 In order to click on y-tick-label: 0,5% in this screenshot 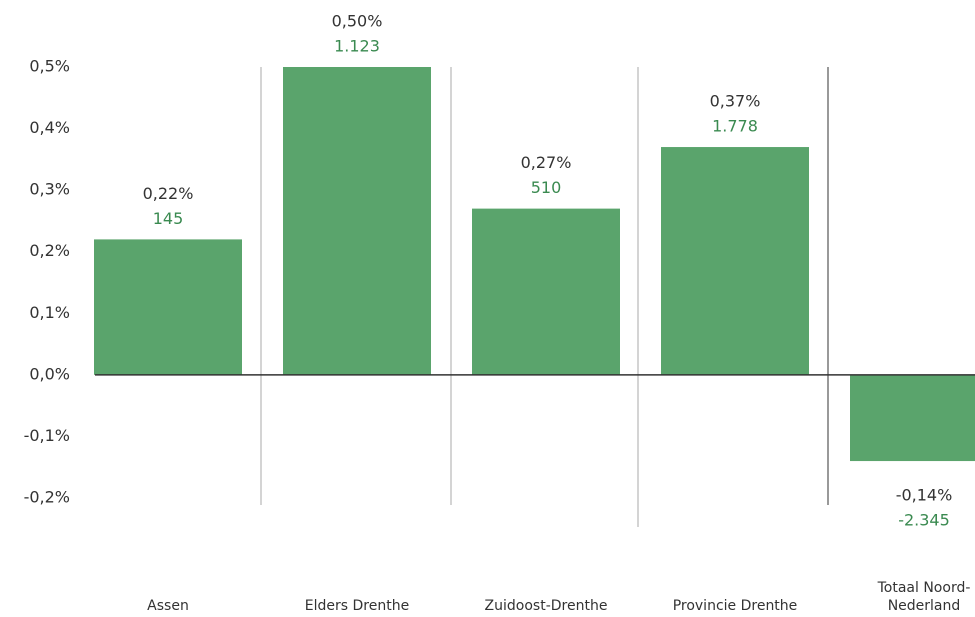, I will do `click(49, 66)`.